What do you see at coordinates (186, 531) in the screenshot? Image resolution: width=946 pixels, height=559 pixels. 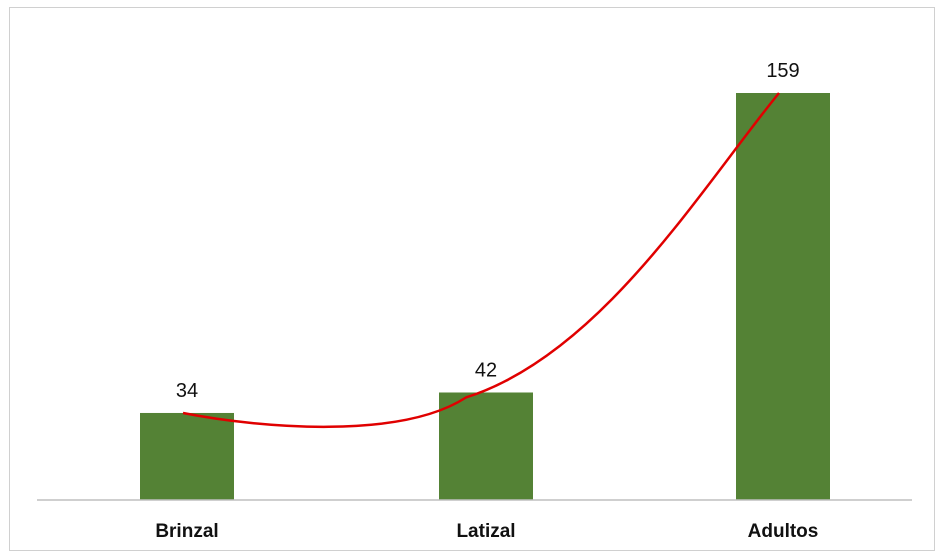 I see `category-label-brinzal: Brinzal` at bounding box center [186, 531].